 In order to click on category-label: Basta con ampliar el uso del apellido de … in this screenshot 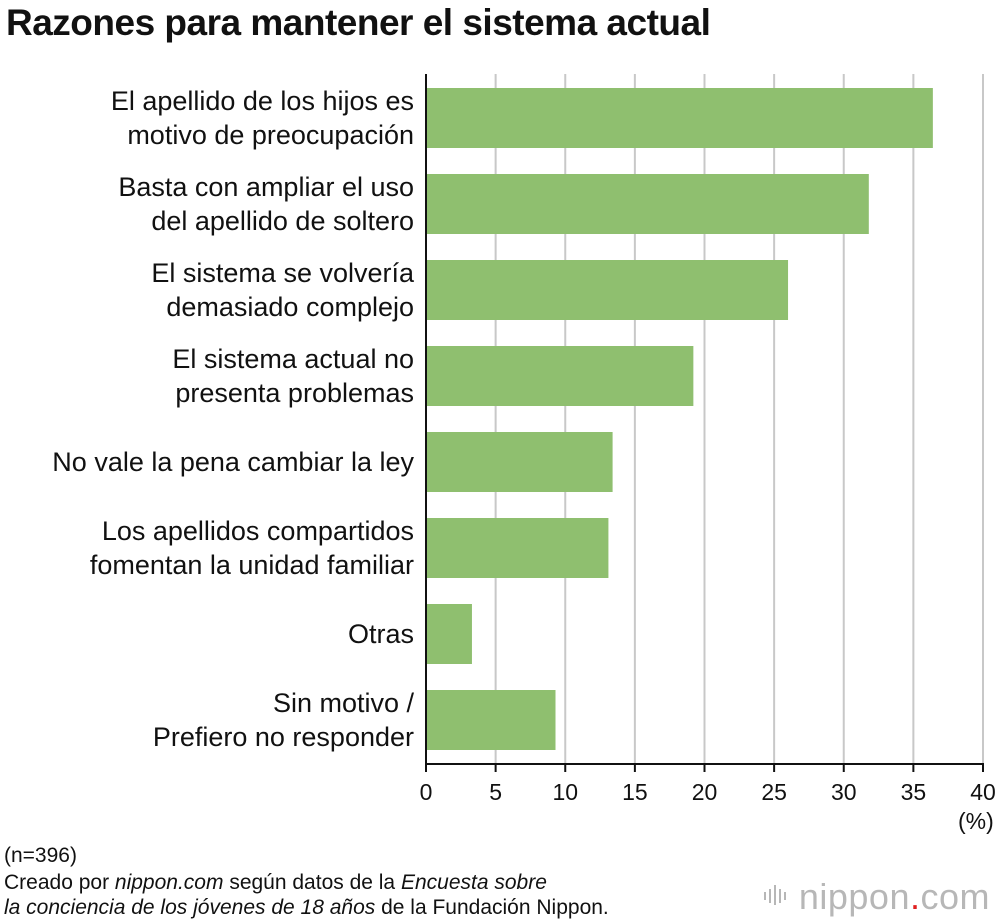, I will do `click(266, 204)`.